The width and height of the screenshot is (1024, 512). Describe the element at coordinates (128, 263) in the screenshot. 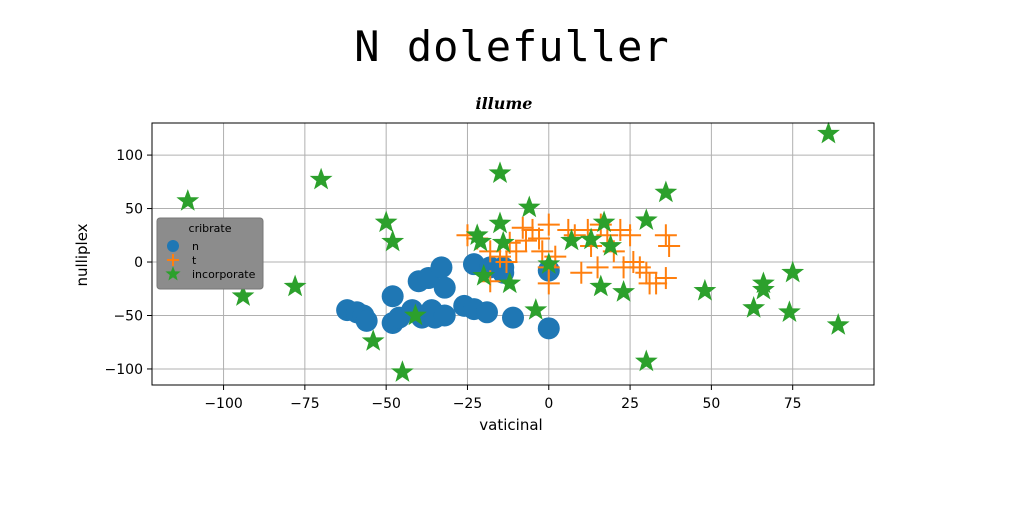

I see `y-axis-ticks: −100 −50 0 50 100` at that location.